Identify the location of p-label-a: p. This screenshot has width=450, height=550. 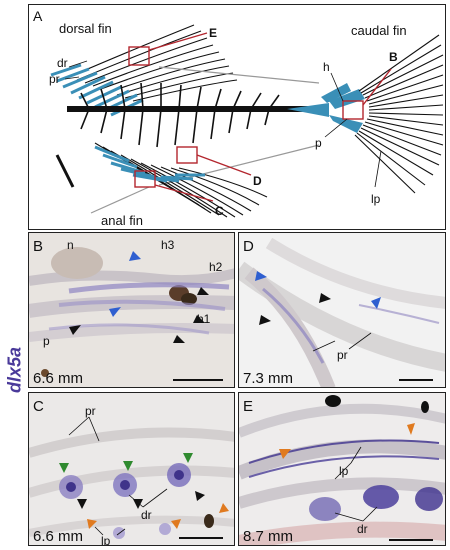
(318, 143).